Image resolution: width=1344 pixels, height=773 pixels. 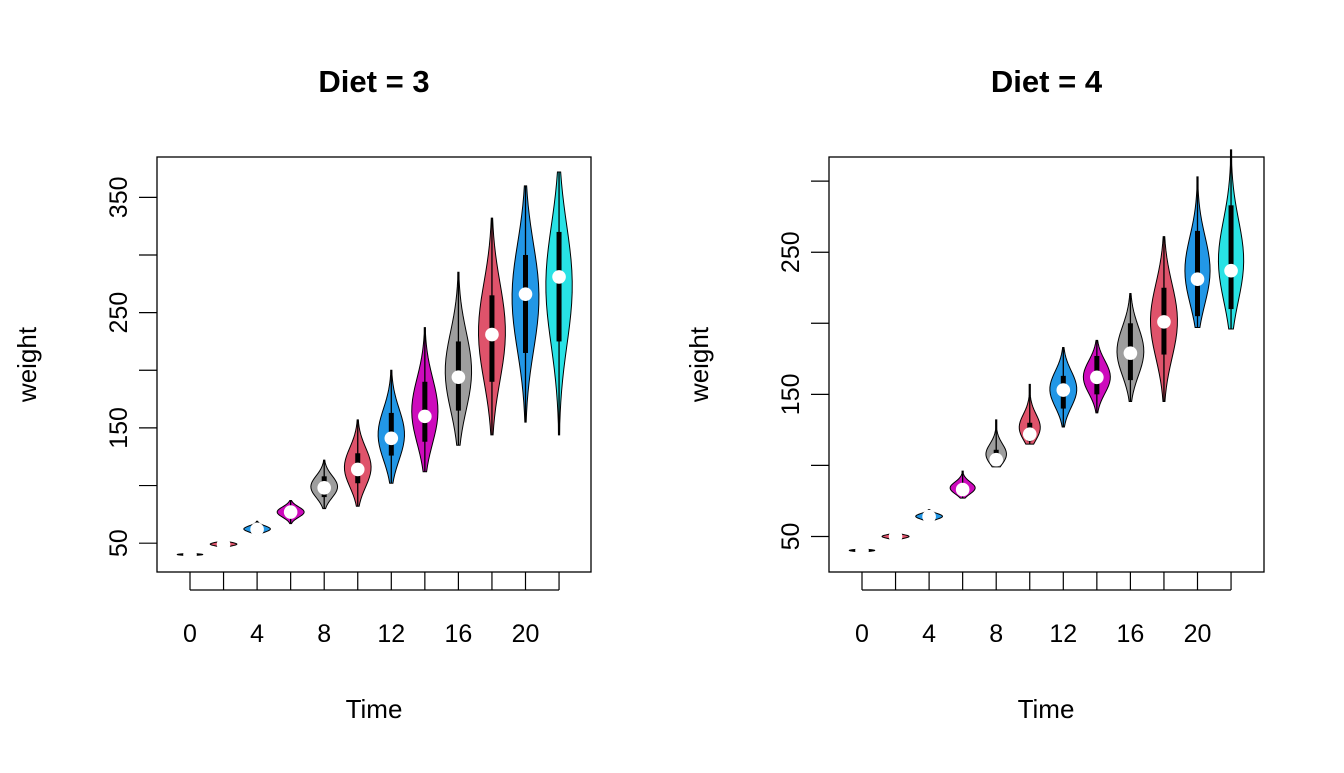 What do you see at coordinates (119, 197) in the screenshot?
I see `y-tick-label: 350` at bounding box center [119, 197].